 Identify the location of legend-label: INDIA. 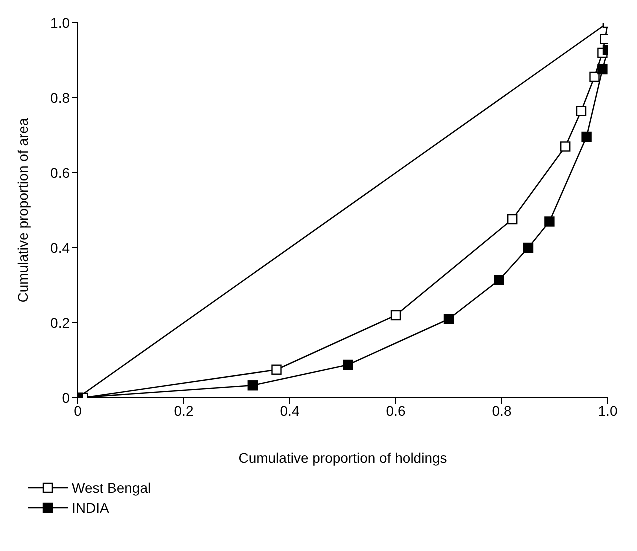
(91, 508).